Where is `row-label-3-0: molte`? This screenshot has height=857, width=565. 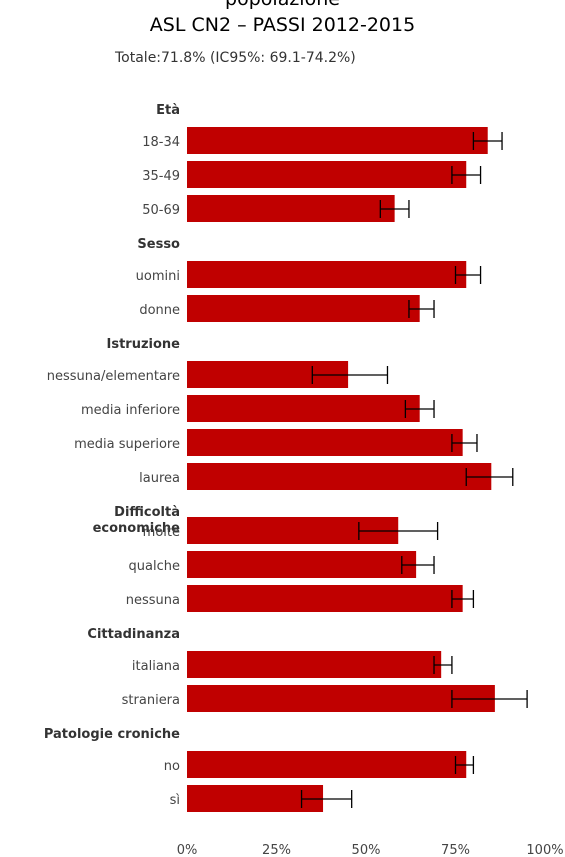 row-label-3-0: molte is located at coordinates (161, 532).